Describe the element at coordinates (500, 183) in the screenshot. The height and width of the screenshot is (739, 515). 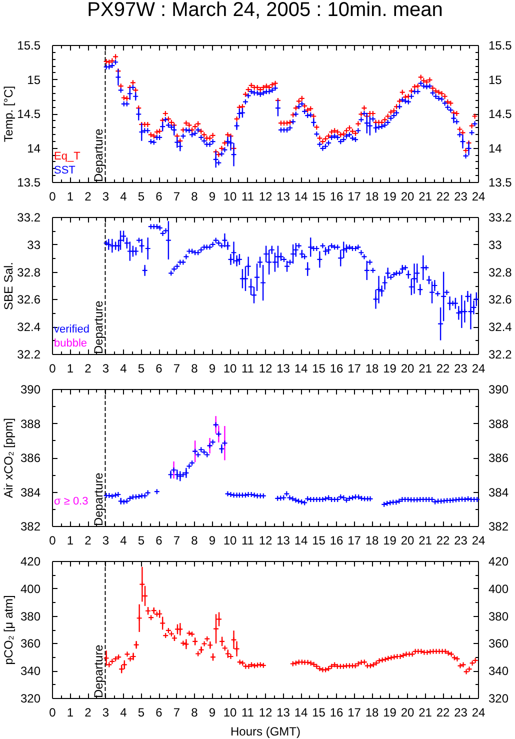
I see `y2-tick-label: 13.5` at that location.